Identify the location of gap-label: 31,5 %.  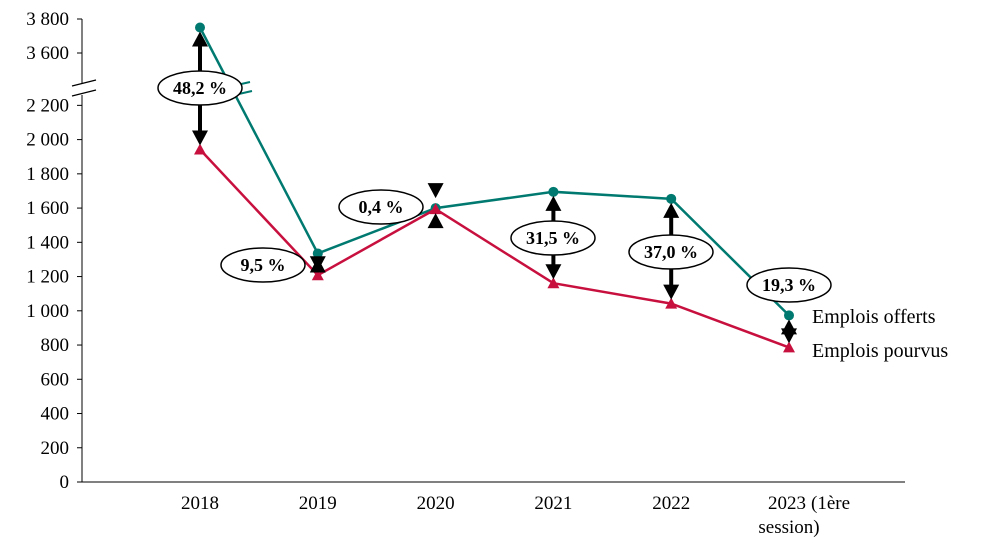
(553, 238).